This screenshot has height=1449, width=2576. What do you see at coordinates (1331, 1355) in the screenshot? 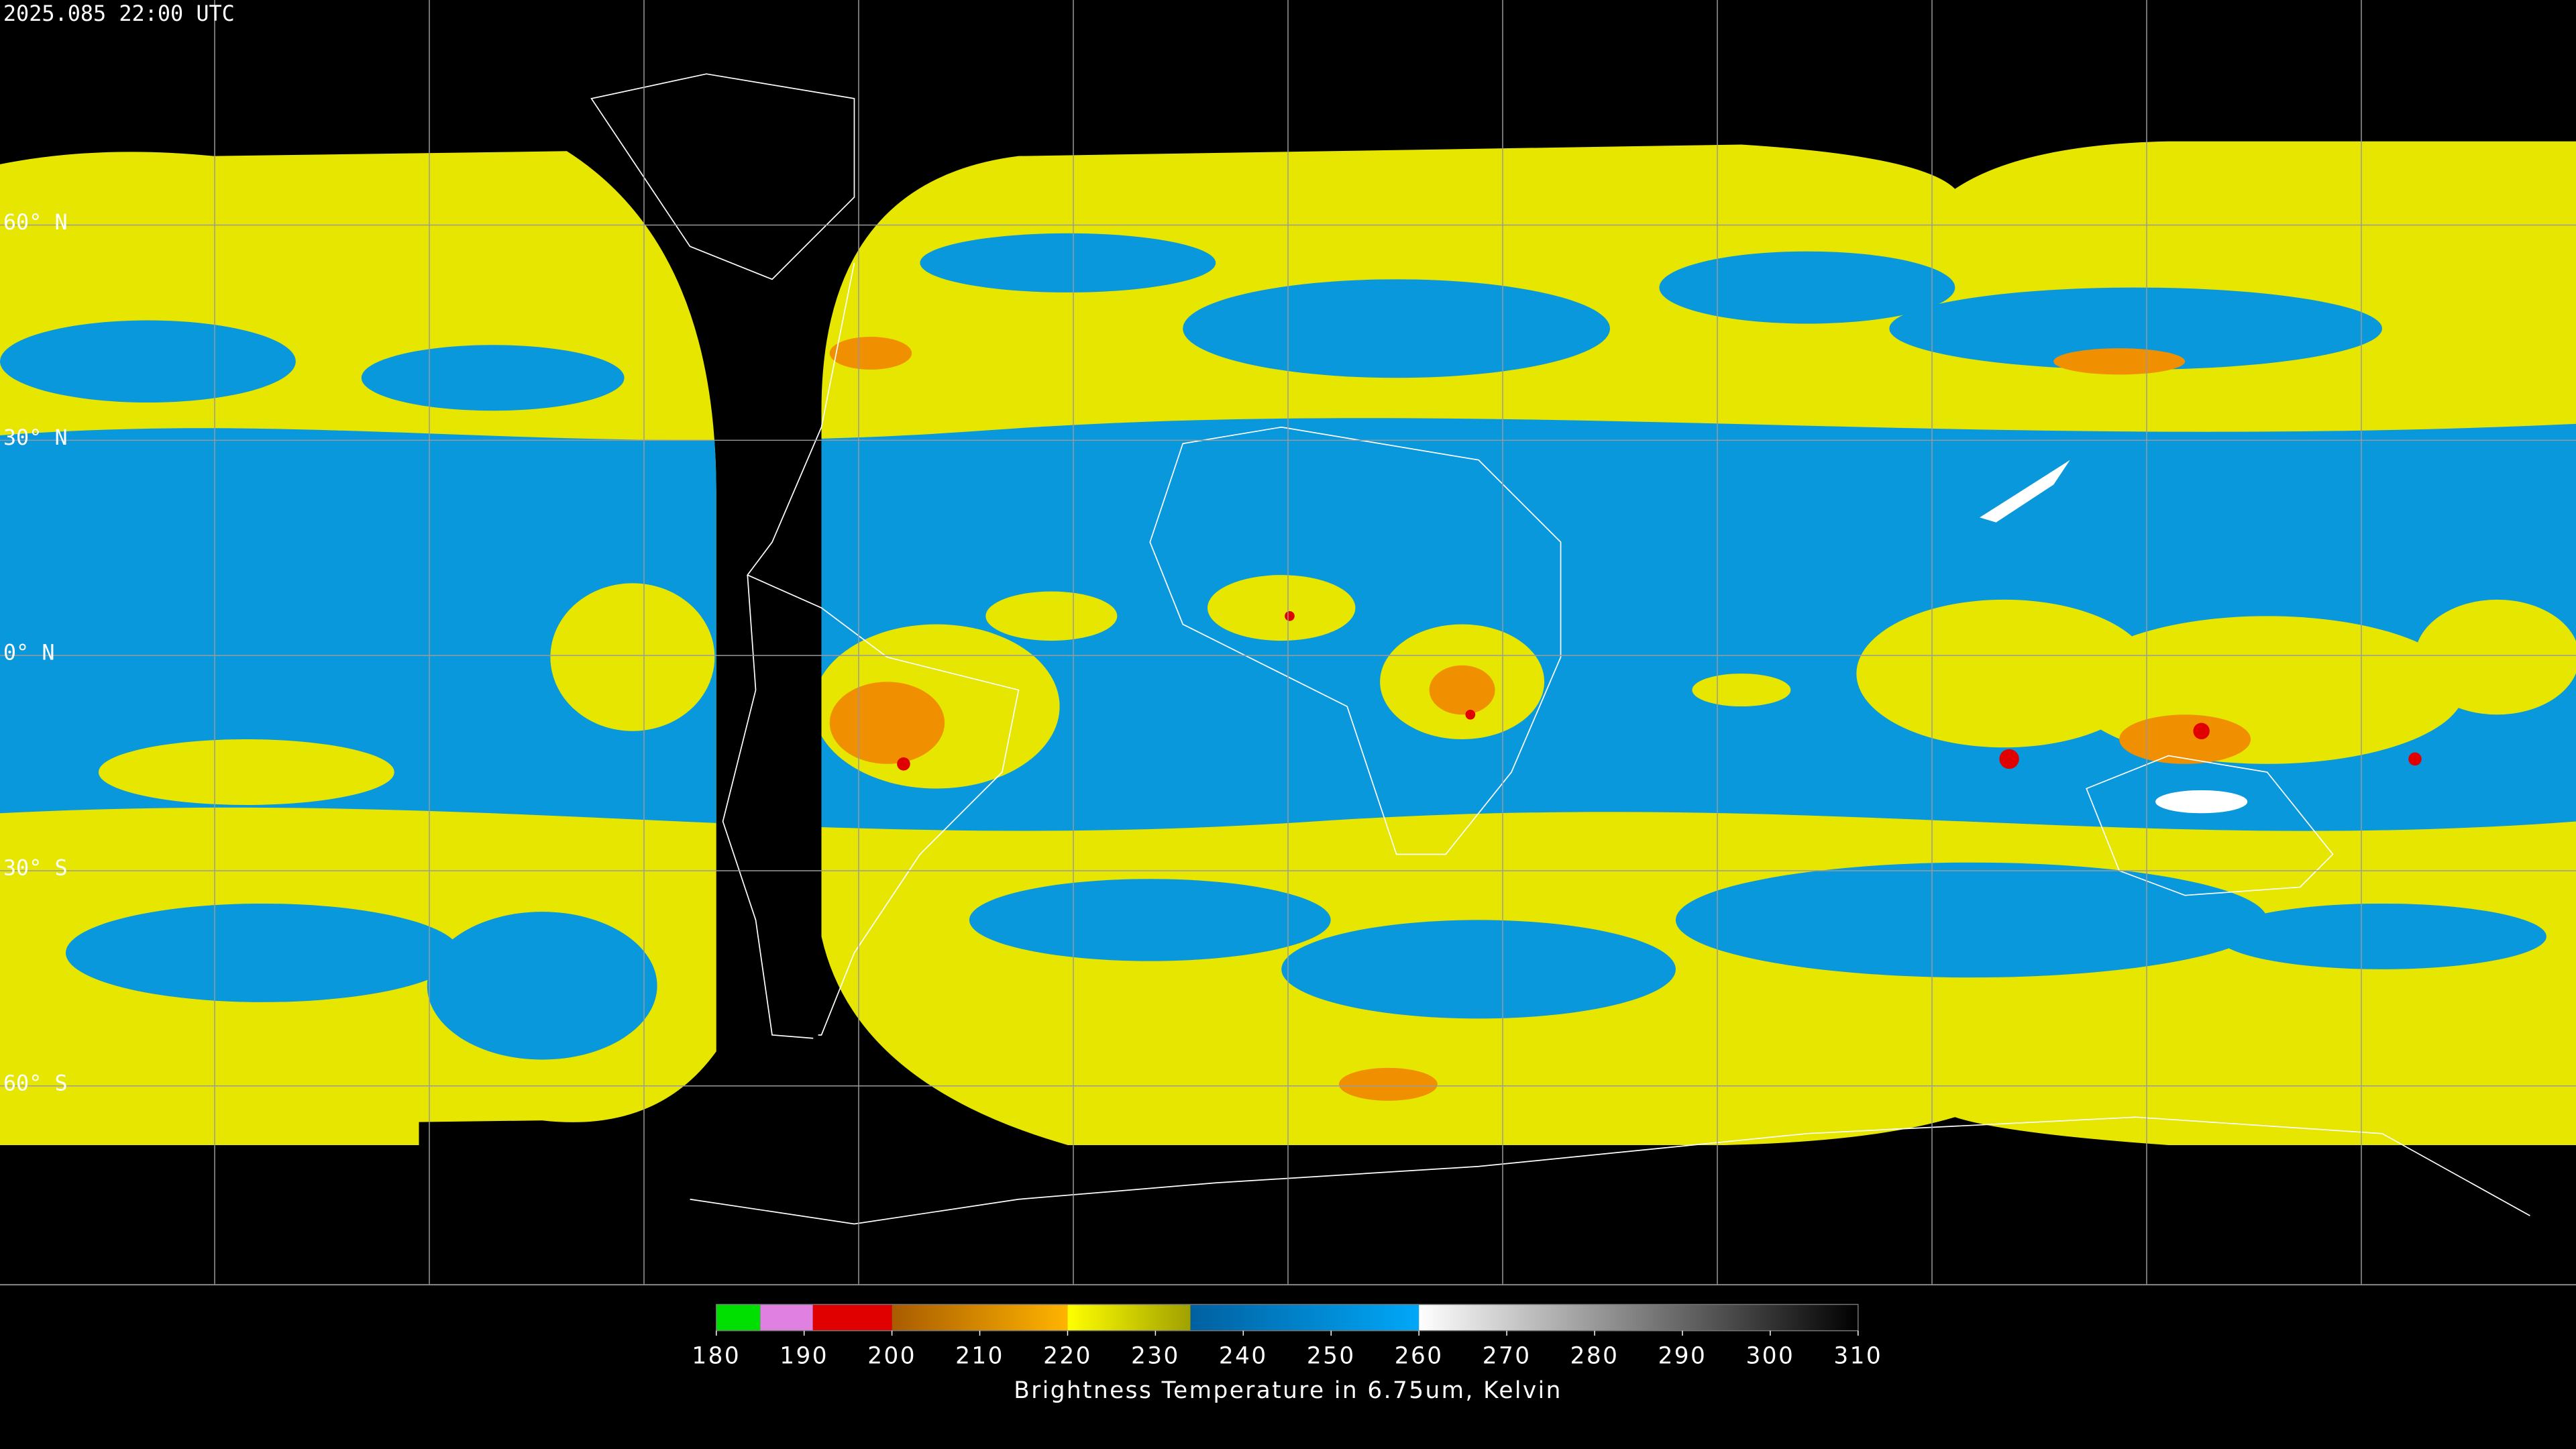
I see `color-bar-tick-label: 250` at bounding box center [1331, 1355].